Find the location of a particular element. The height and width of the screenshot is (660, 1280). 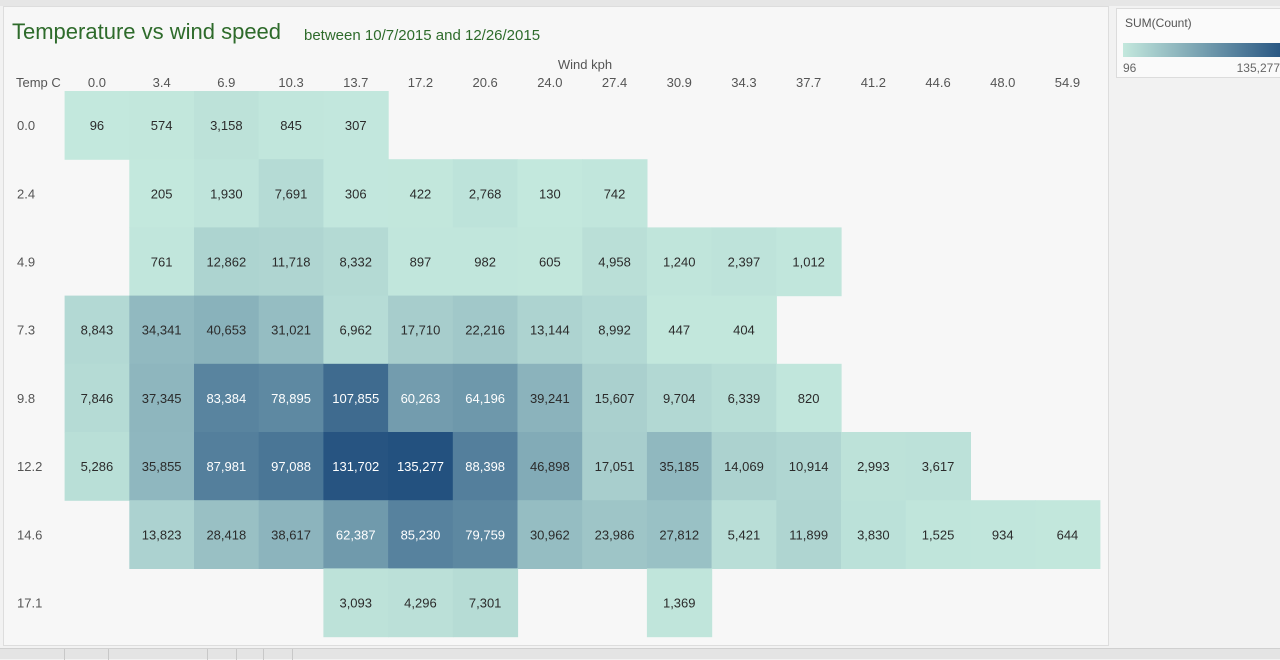

color-legend: SUM(Count) 96 135,277 is located at coordinates (1198, 43).